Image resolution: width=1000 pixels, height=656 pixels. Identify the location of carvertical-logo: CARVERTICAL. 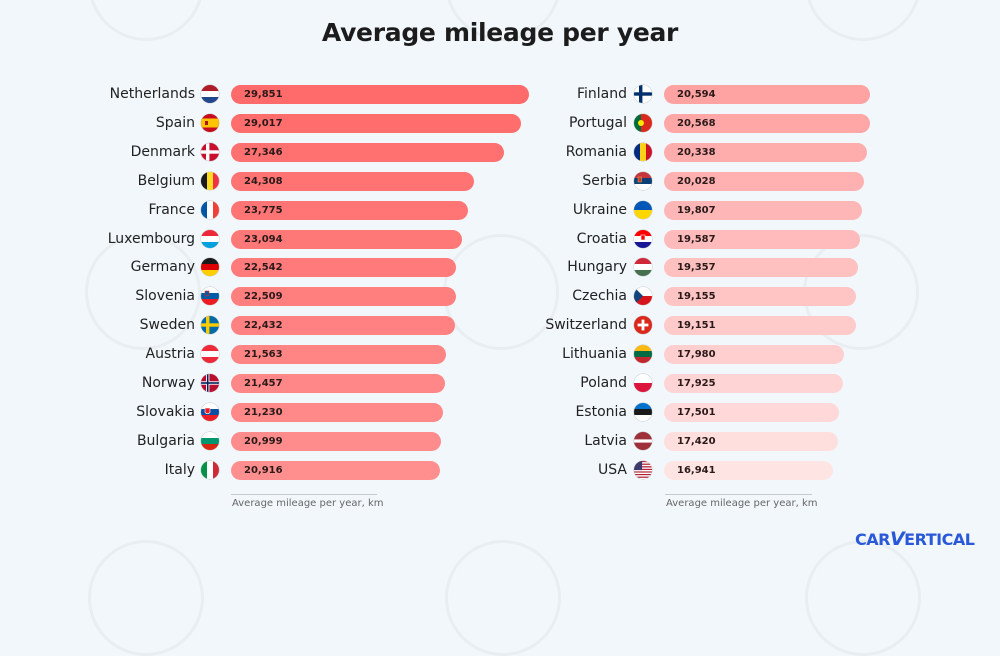
(915, 539).